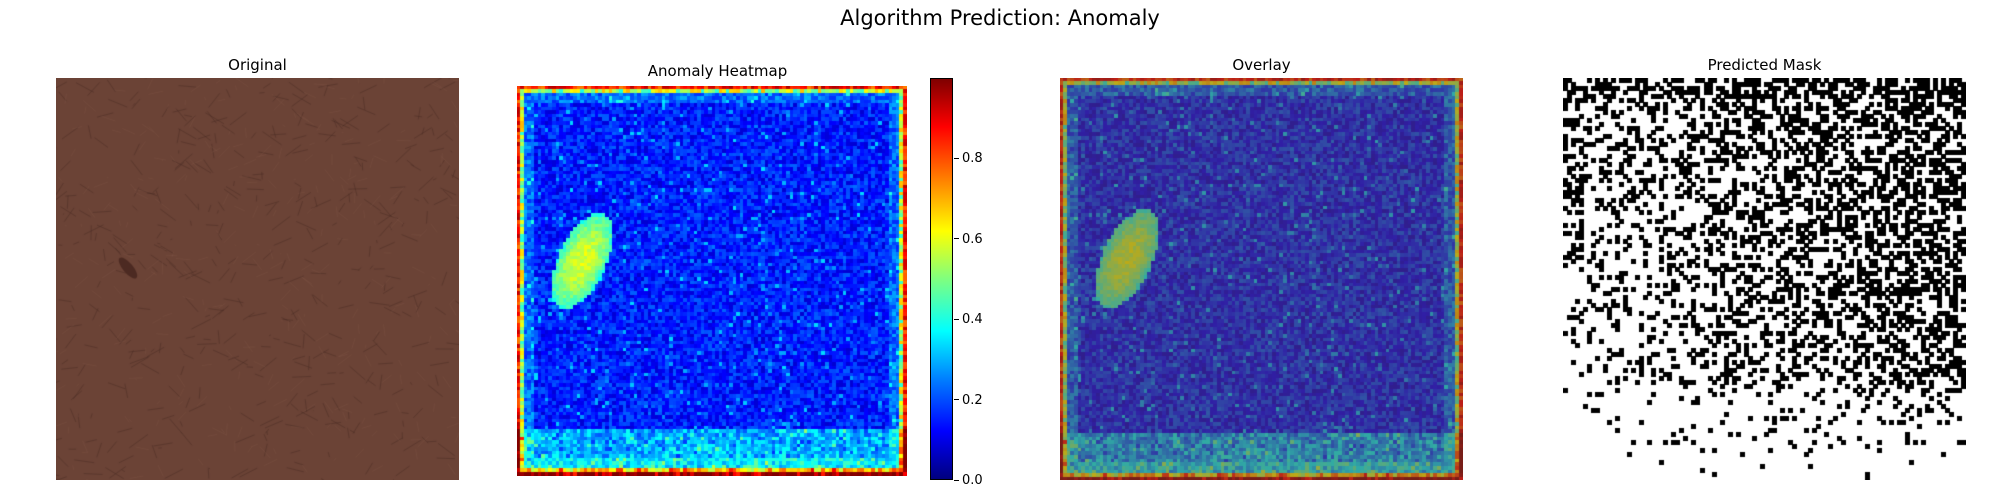 This screenshot has height=500, width=2000. What do you see at coordinates (941, 279) in the screenshot?
I see `colorbar` at bounding box center [941, 279].